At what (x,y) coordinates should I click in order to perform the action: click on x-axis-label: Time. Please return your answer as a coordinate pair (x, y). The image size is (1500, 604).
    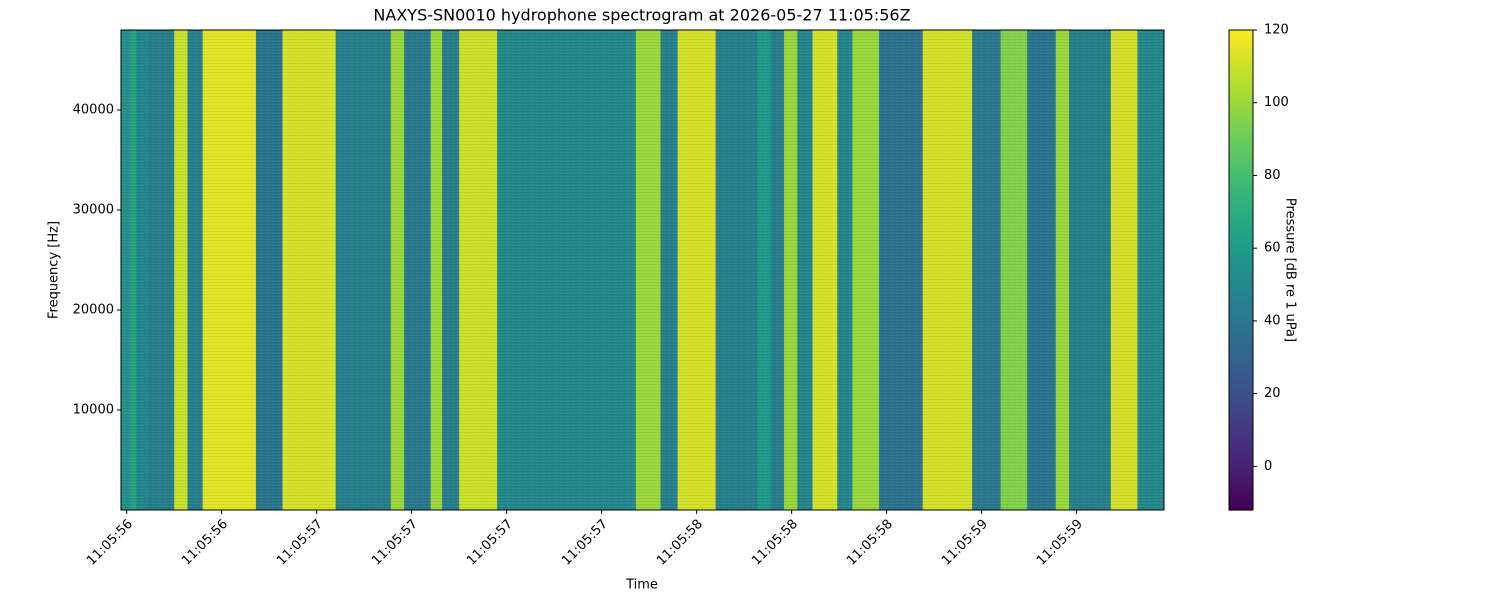
    Looking at the image, I should click on (641, 585).